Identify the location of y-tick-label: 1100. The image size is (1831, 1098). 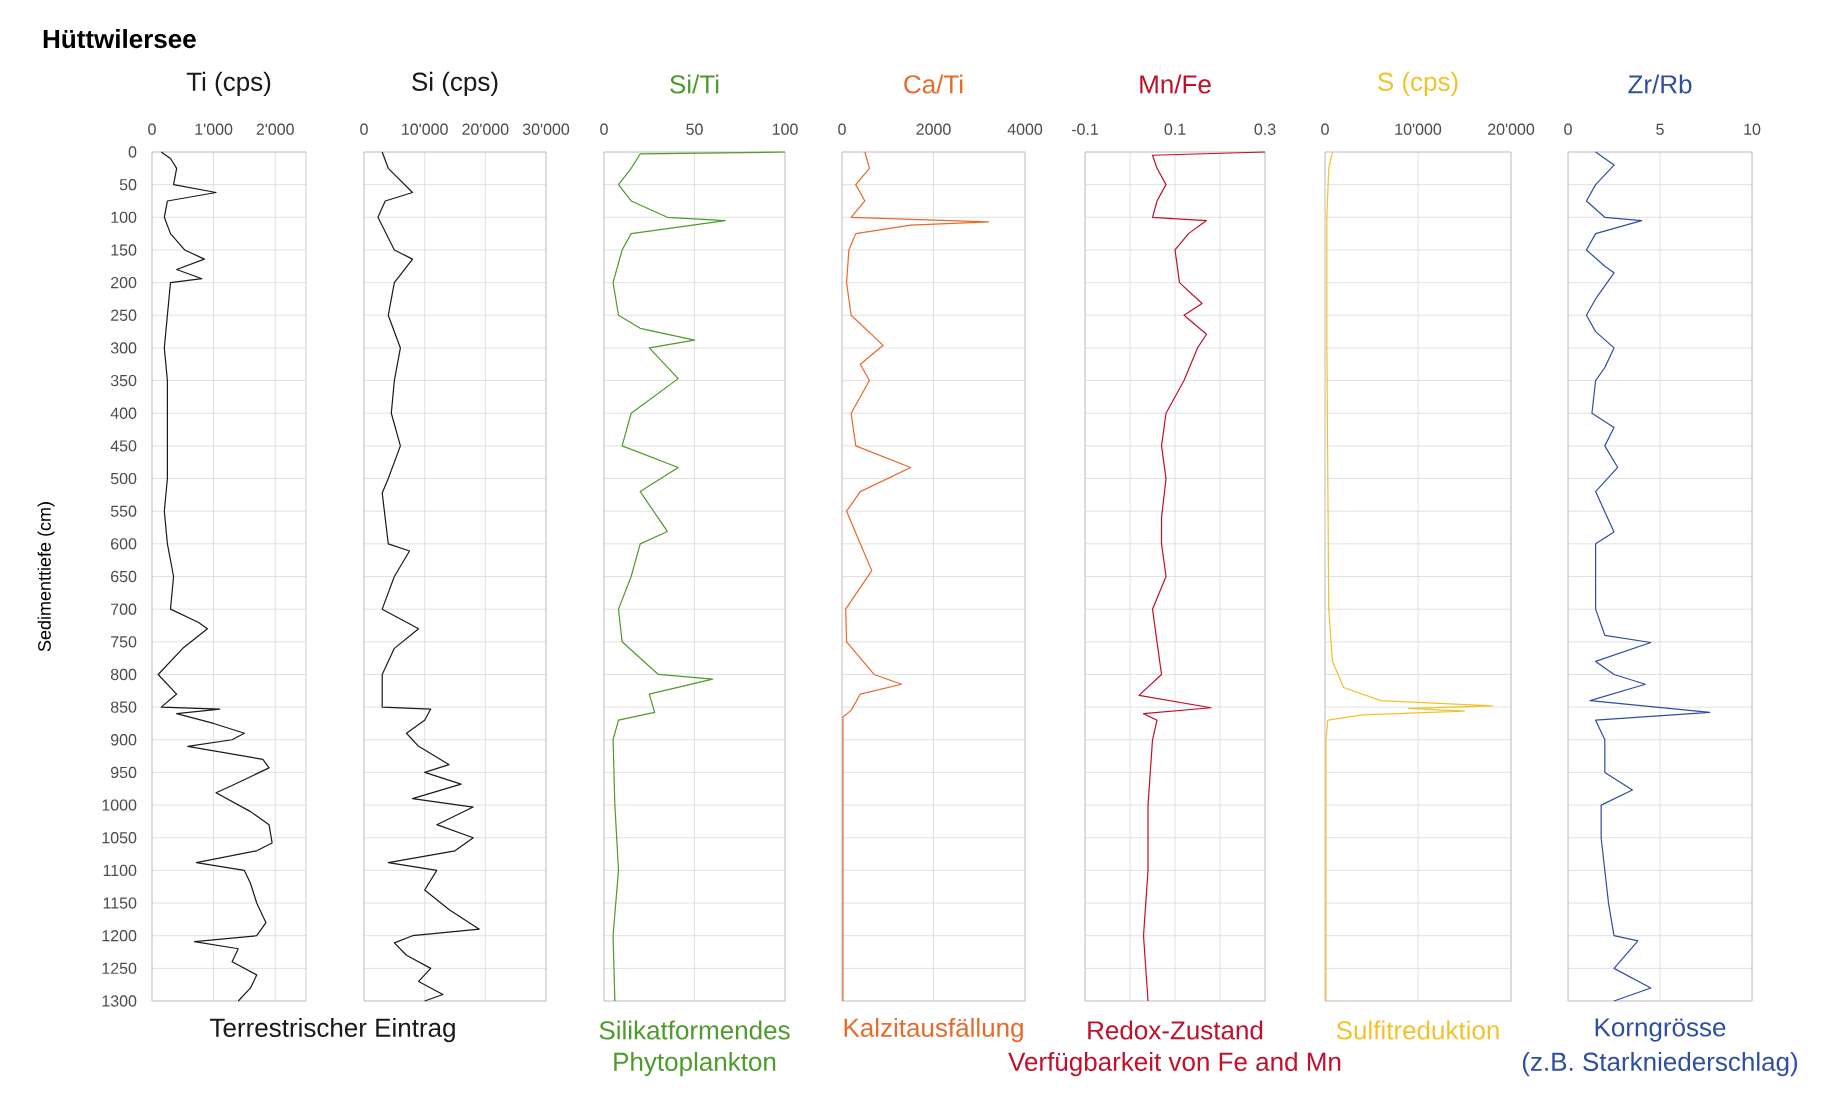
(120, 870).